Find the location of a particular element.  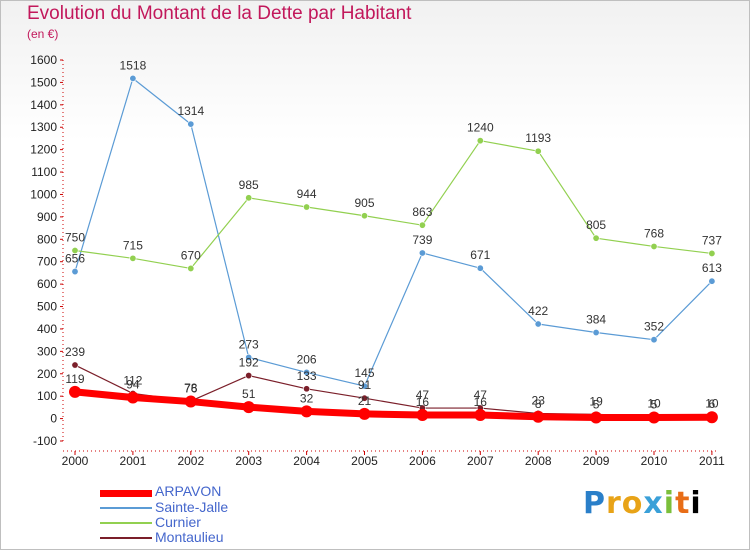

y-tick-label: 600 is located at coordinates (47, 284).